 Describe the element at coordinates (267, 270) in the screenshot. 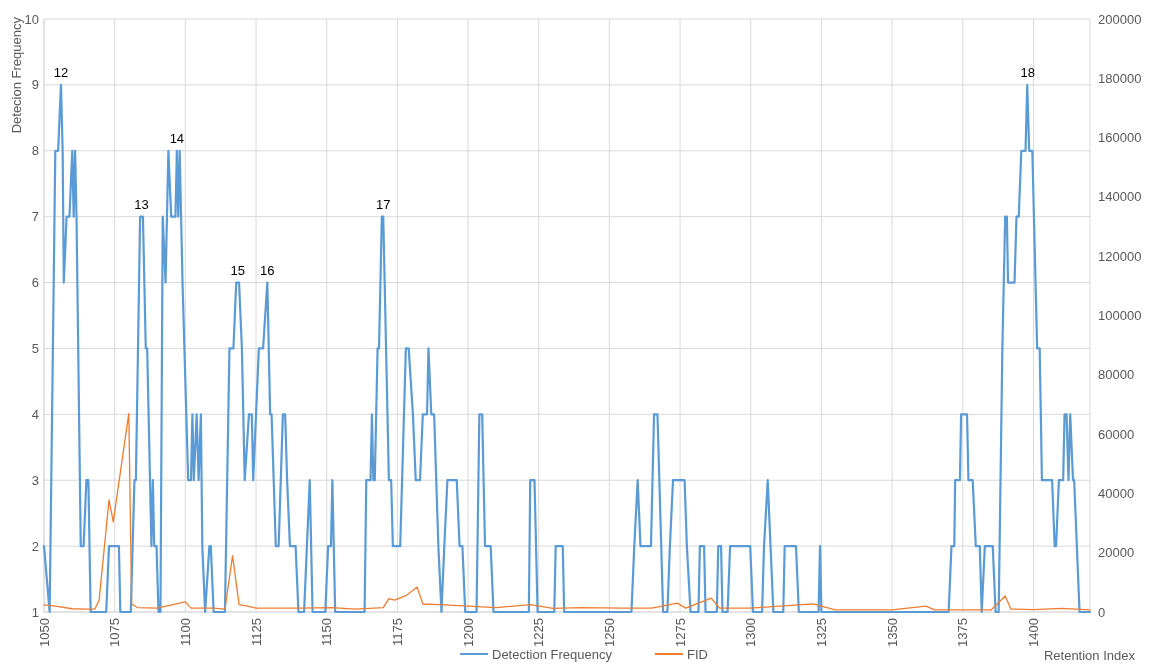

I see `annotation: 16` at that location.